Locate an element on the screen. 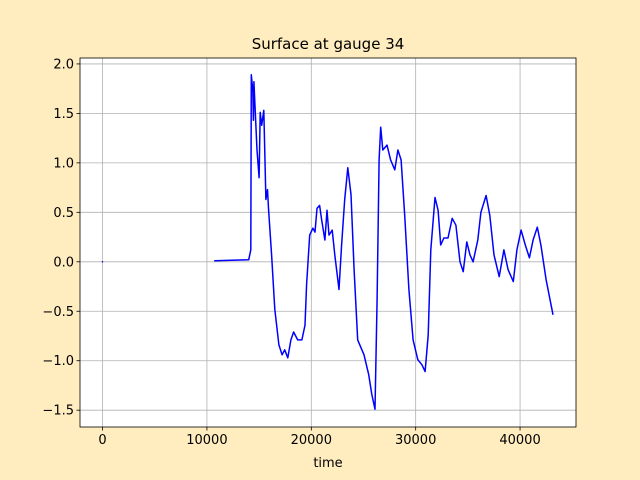 The image size is (640, 480). y-tick-label: 1.0 is located at coordinates (63, 163).